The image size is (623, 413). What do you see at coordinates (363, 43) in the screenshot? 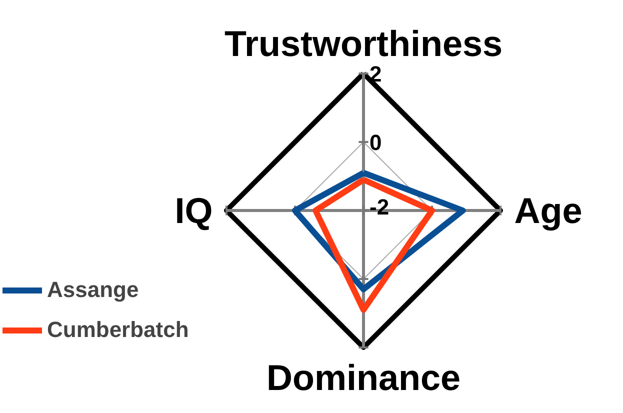
I see `spoke-label: Trustworthiness` at bounding box center [363, 43].